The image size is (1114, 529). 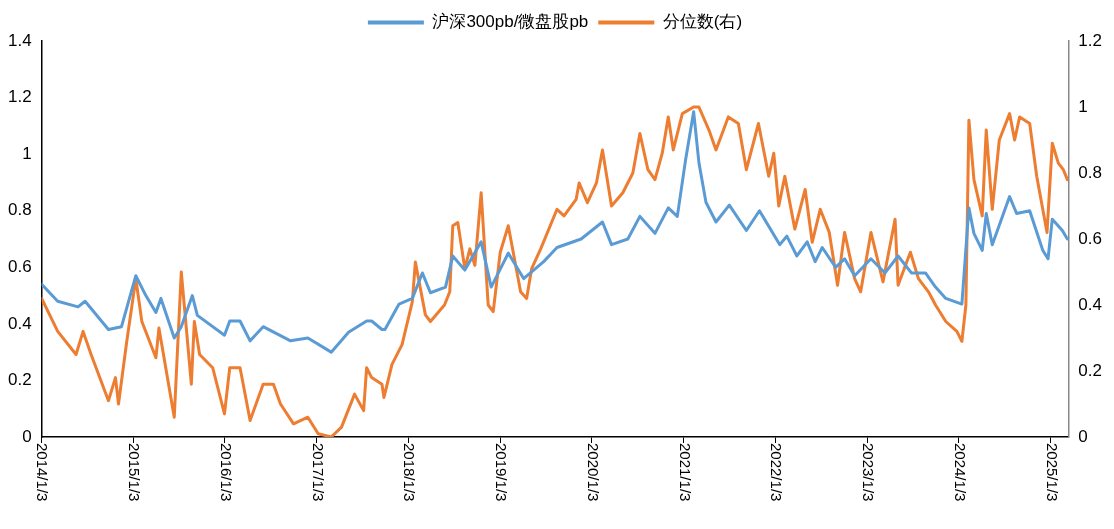 I want to click on x-tick-label: 2018/1/3, so click(x=410, y=472).